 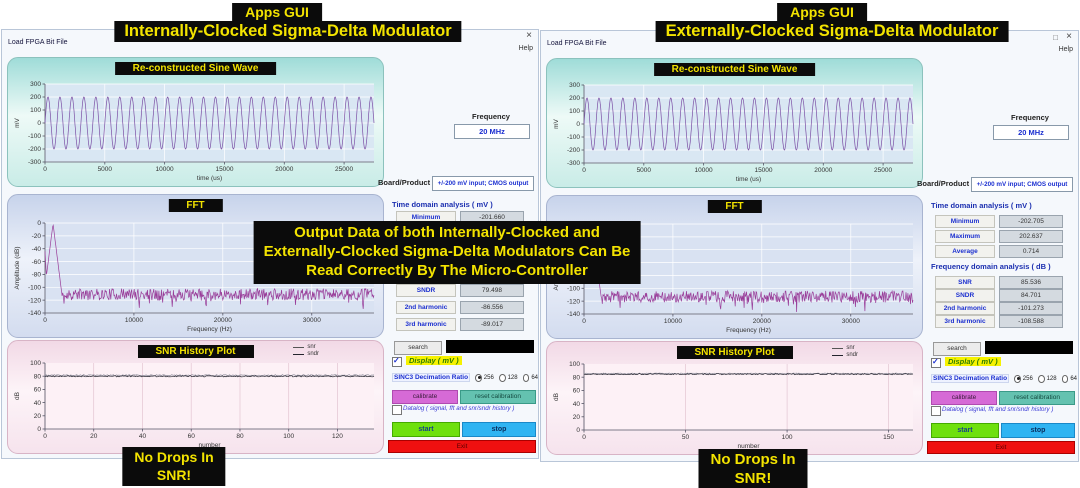 I want to click on svg-text: -100, so click(x=34, y=136).